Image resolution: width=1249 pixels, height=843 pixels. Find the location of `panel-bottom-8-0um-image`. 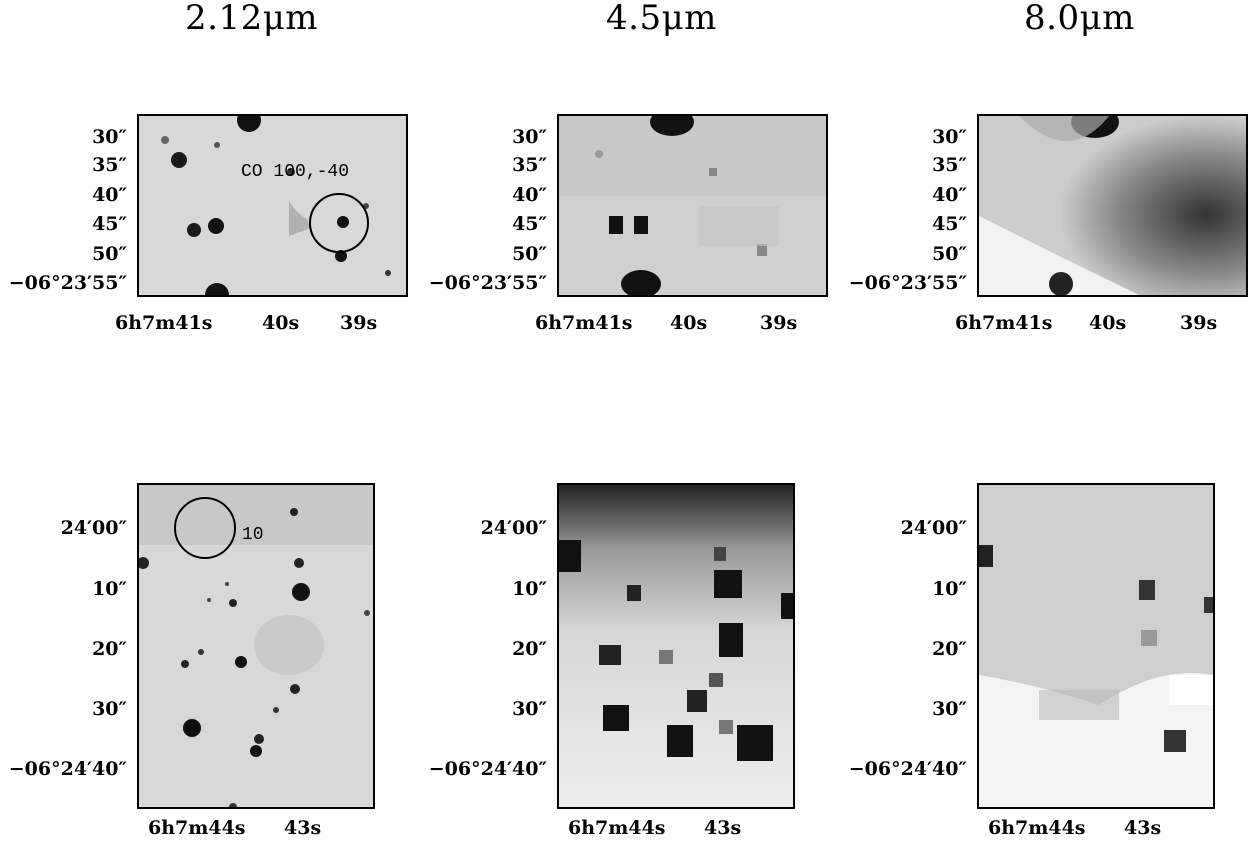

panel-bottom-8-0um-image is located at coordinates (1096, 646).